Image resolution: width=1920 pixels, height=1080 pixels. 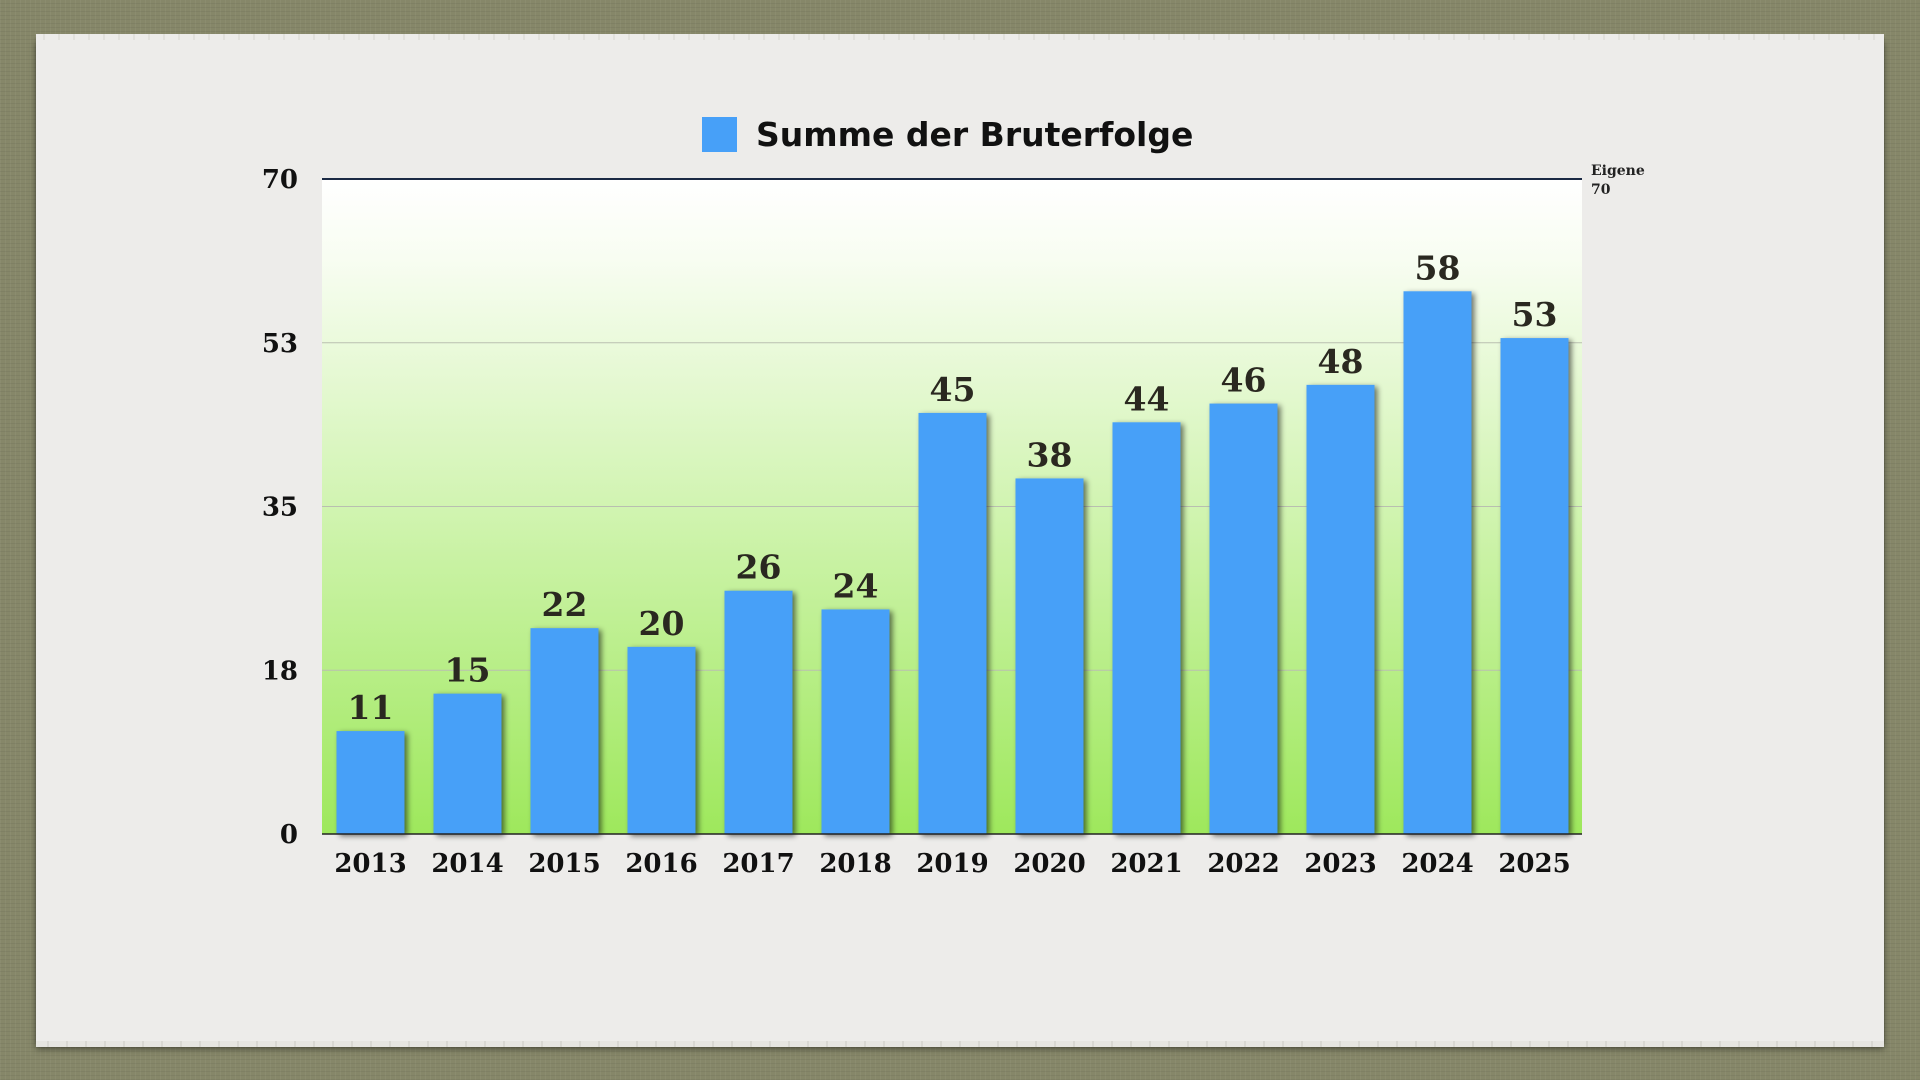 I want to click on data-label: 44, so click(x=1147, y=398).